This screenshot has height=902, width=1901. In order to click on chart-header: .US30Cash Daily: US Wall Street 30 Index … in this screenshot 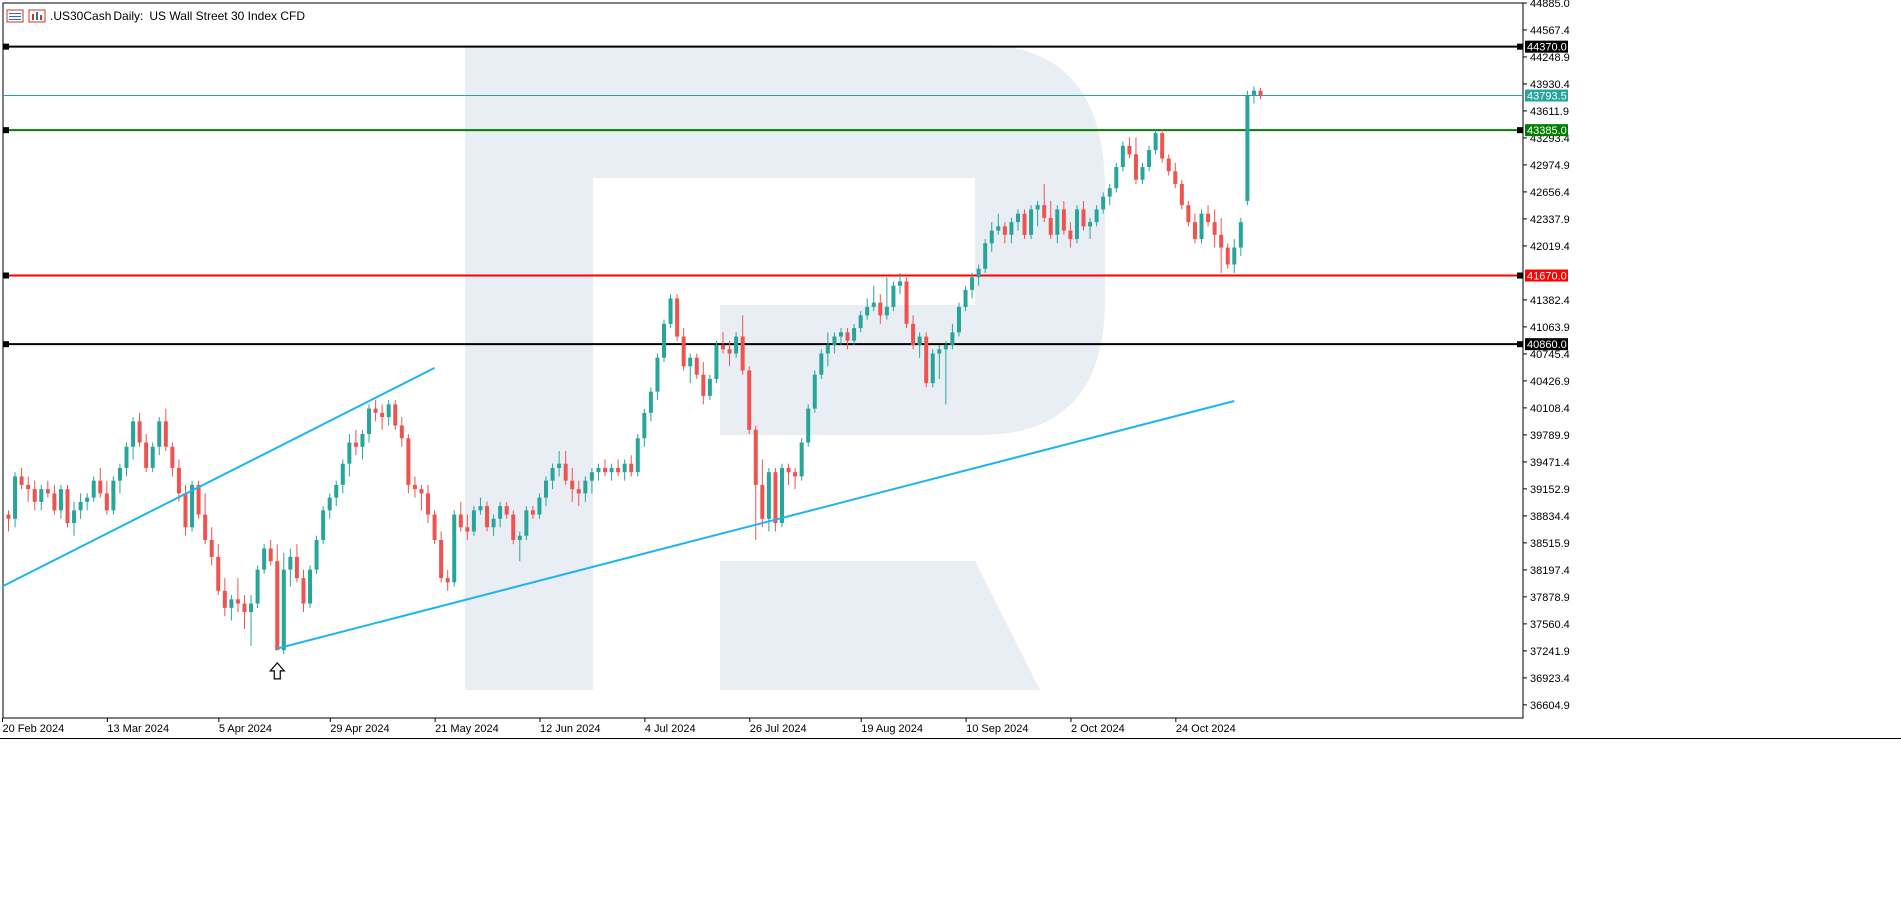, I will do `click(155, 16)`.